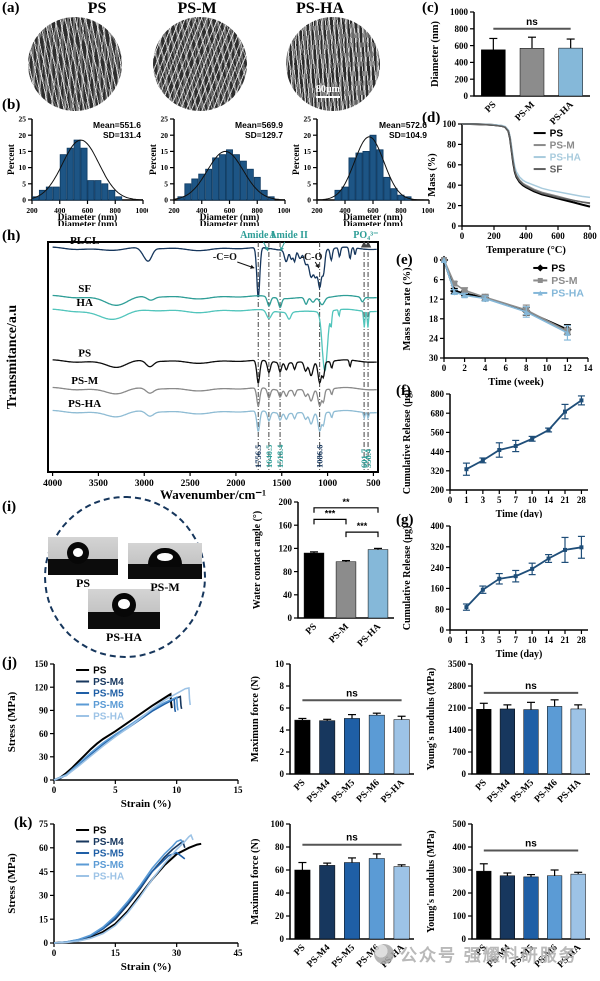 The image size is (600, 981). What do you see at coordinates (373, 484) in the screenshot?
I see `svg-text: 500` at bounding box center [373, 484].